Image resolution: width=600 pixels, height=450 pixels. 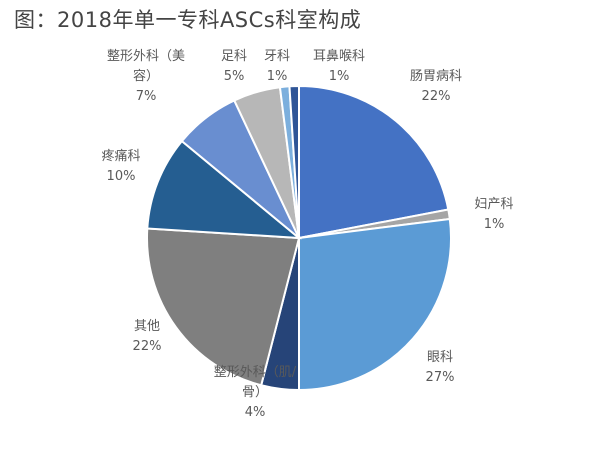 I want to click on slice-label-5: 其他 22%, so click(x=147, y=336).